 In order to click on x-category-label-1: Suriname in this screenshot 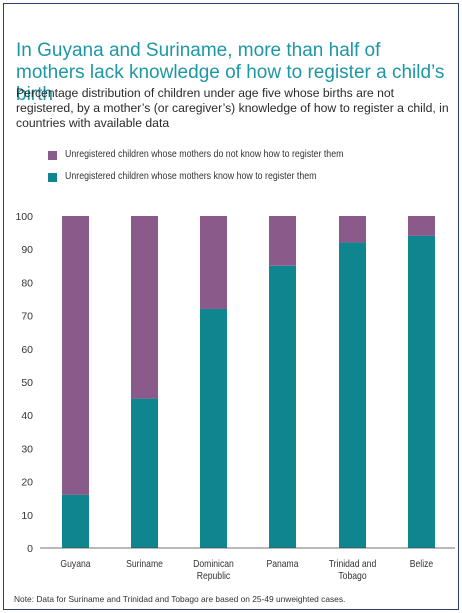, I will do `click(144, 564)`.